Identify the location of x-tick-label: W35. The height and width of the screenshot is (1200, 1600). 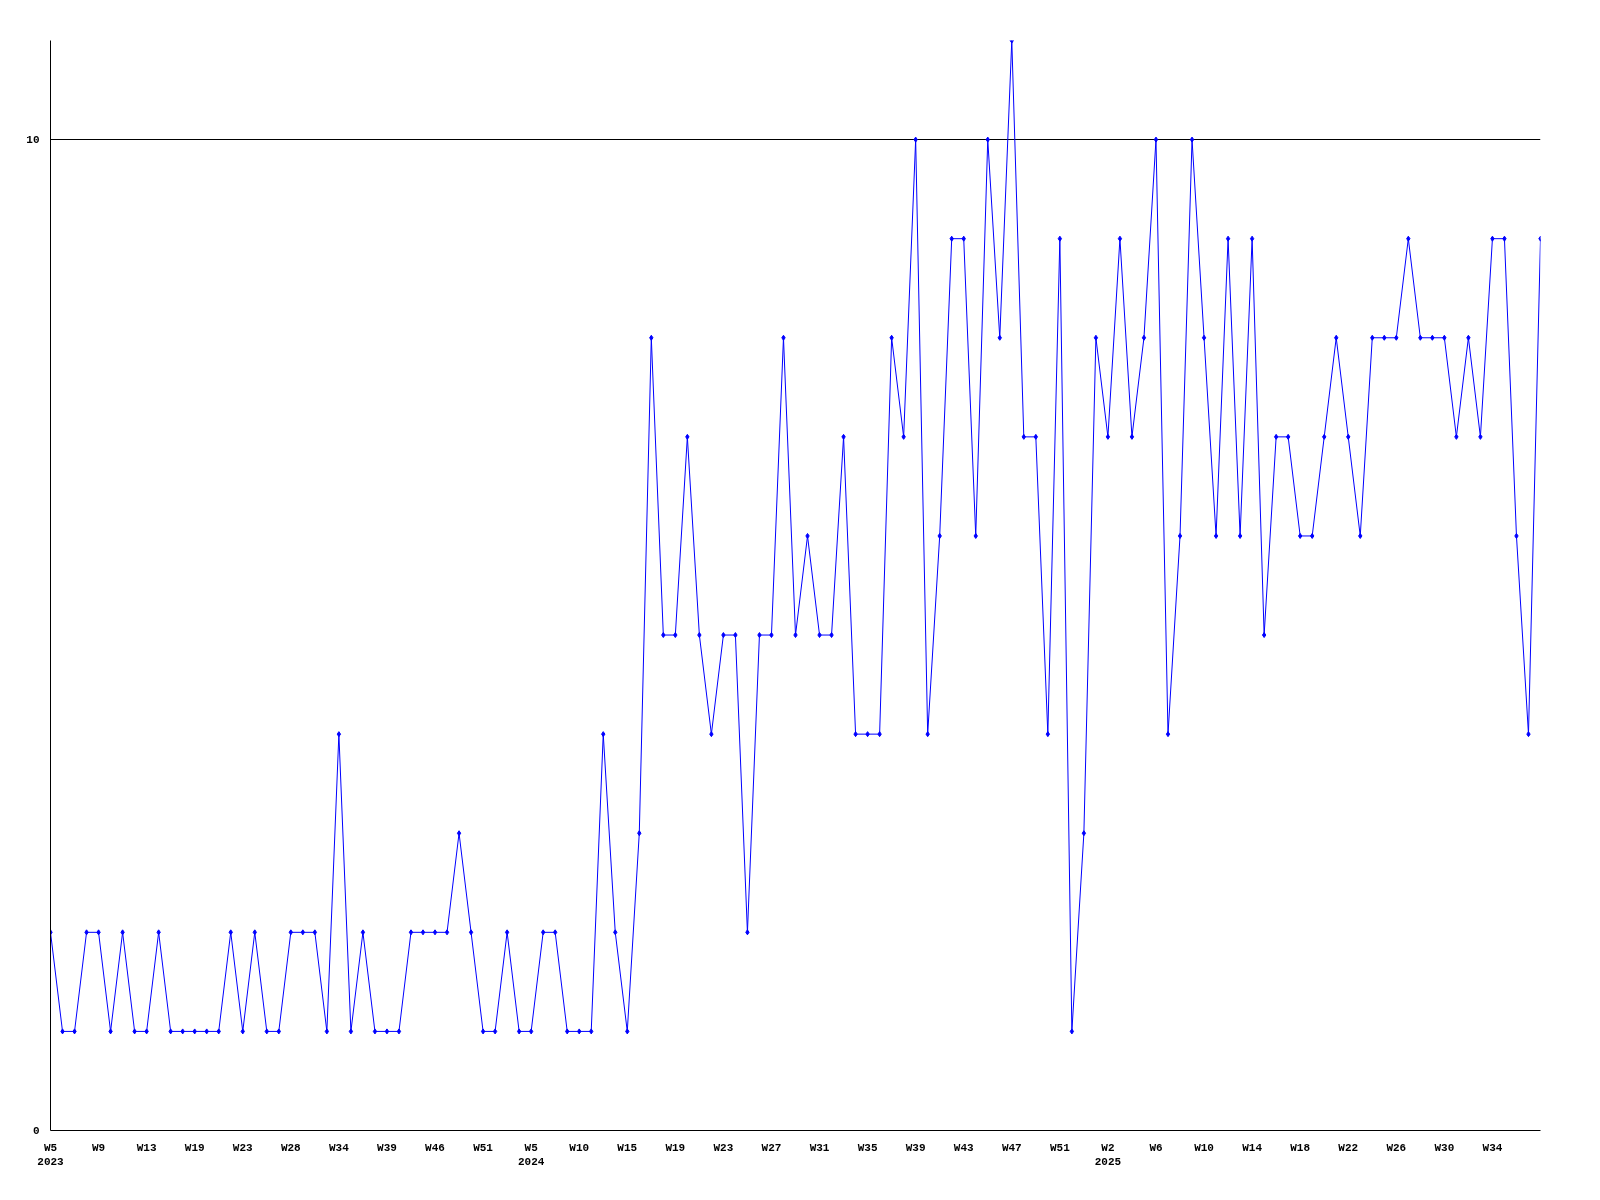
(867, 1147).